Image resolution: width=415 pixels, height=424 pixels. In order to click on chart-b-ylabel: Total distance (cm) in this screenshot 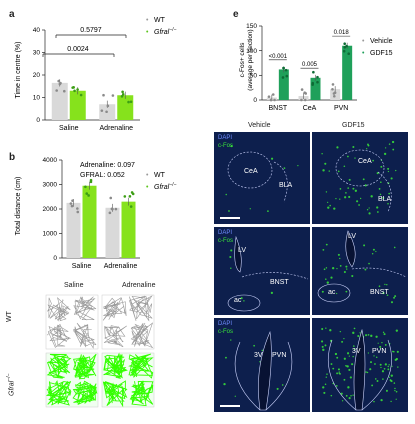, I will do `click(18, 206)`.